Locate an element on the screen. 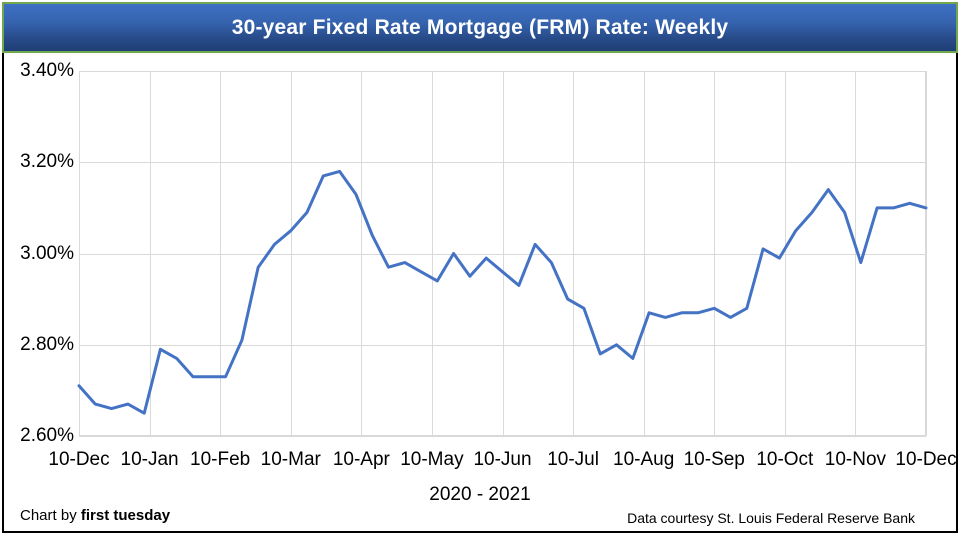  y-tick-label: 2.80% is located at coordinates (47, 344).